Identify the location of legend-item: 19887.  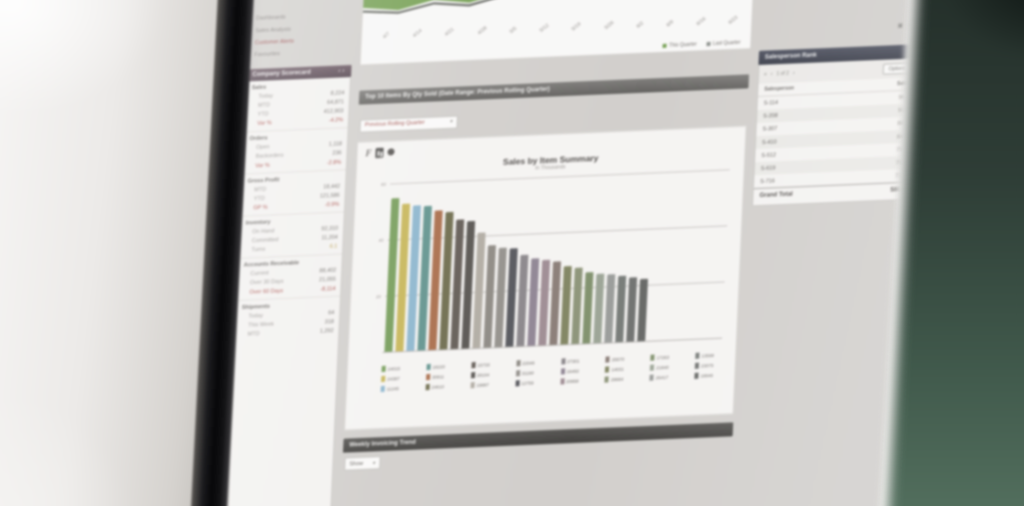
(486, 384).